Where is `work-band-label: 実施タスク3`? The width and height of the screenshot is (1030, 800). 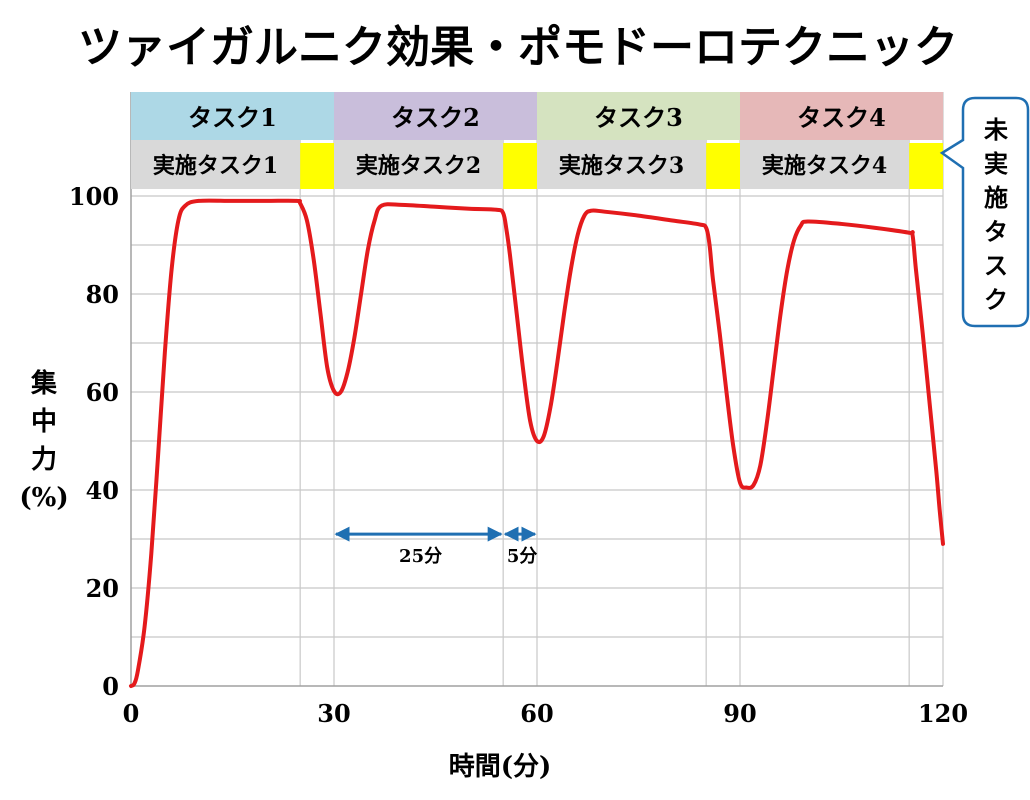
work-band-label: 実施タスク3 is located at coordinates (621, 166).